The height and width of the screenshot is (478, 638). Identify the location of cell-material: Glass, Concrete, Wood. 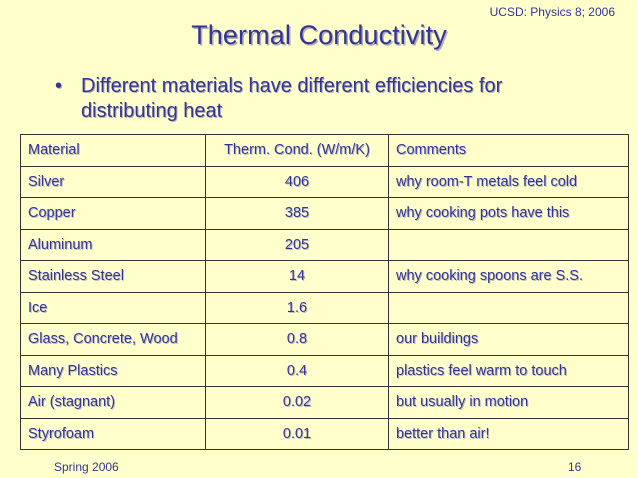
(113, 339).